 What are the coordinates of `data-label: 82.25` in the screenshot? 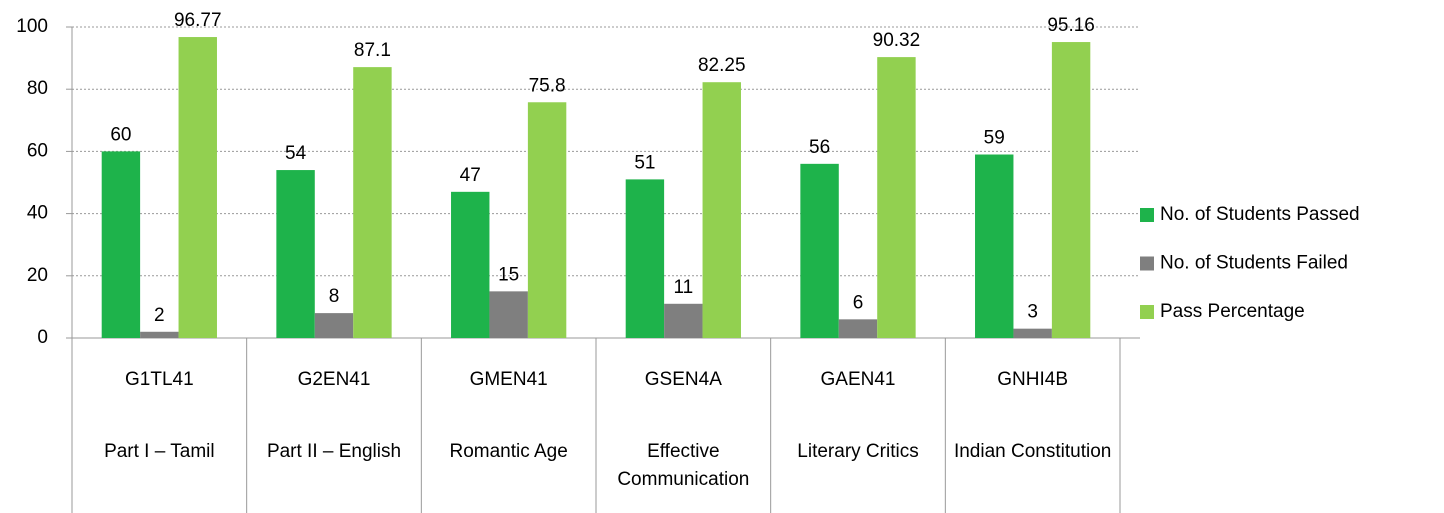 It's located at (722, 65).